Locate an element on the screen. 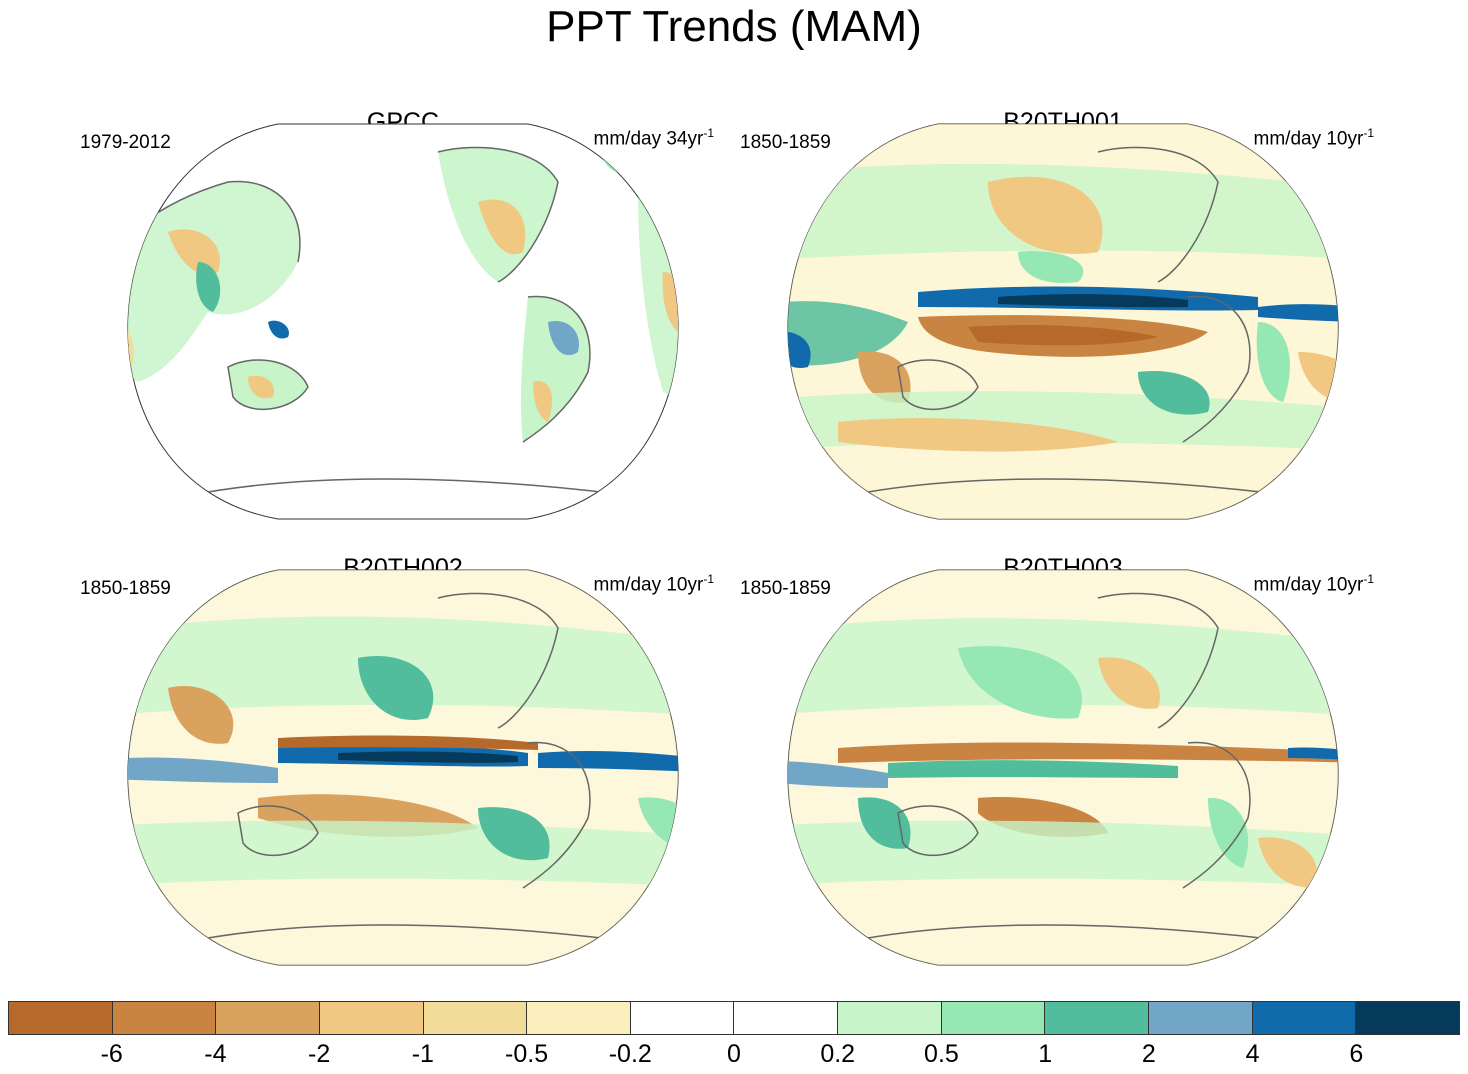 The width and height of the screenshot is (1468, 1074). colorbar-tick-label: -4 is located at coordinates (215, 1054).